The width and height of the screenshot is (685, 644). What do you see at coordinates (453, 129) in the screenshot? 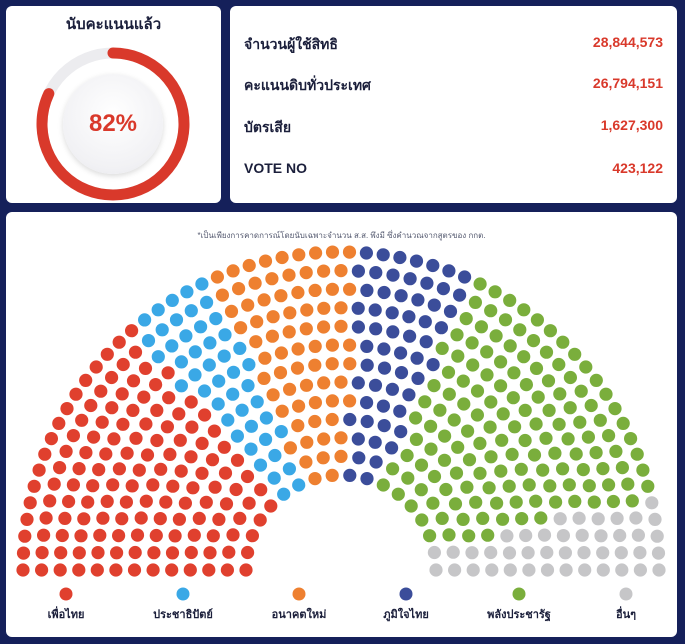
I see `stat-row-invalid-ballots: บัตรเสีย 1,627,300` at bounding box center [453, 129].